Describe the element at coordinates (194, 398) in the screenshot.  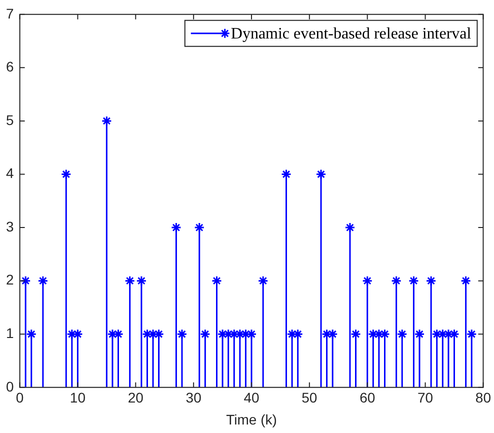
I see `x-tick-label: 30` at that location.